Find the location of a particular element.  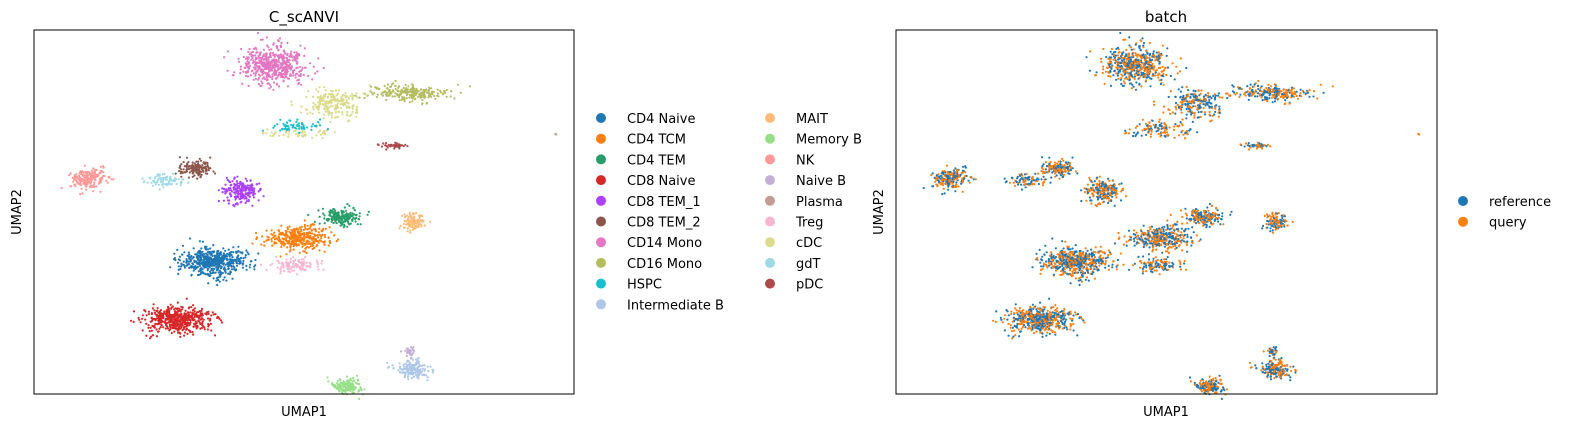

legend-marker is located at coordinates (770, 242).